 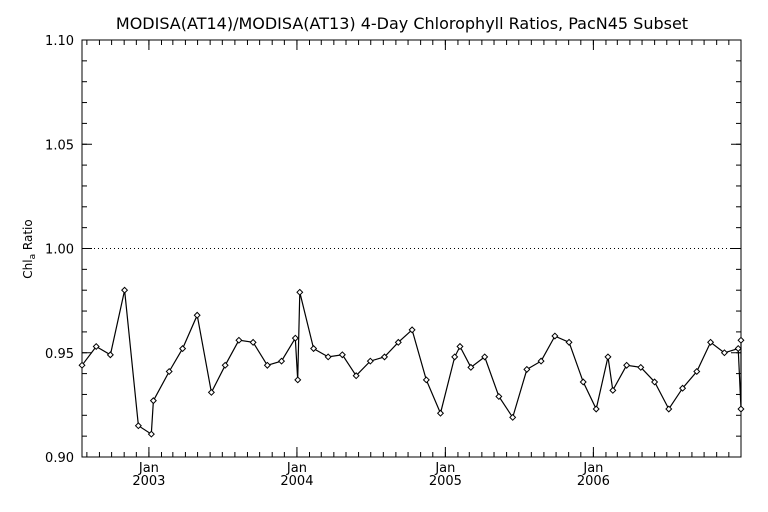 What do you see at coordinates (29, 248) in the screenshot?
I see `y-axis-label: Chla Ratio` at bounding box center [29, 248].